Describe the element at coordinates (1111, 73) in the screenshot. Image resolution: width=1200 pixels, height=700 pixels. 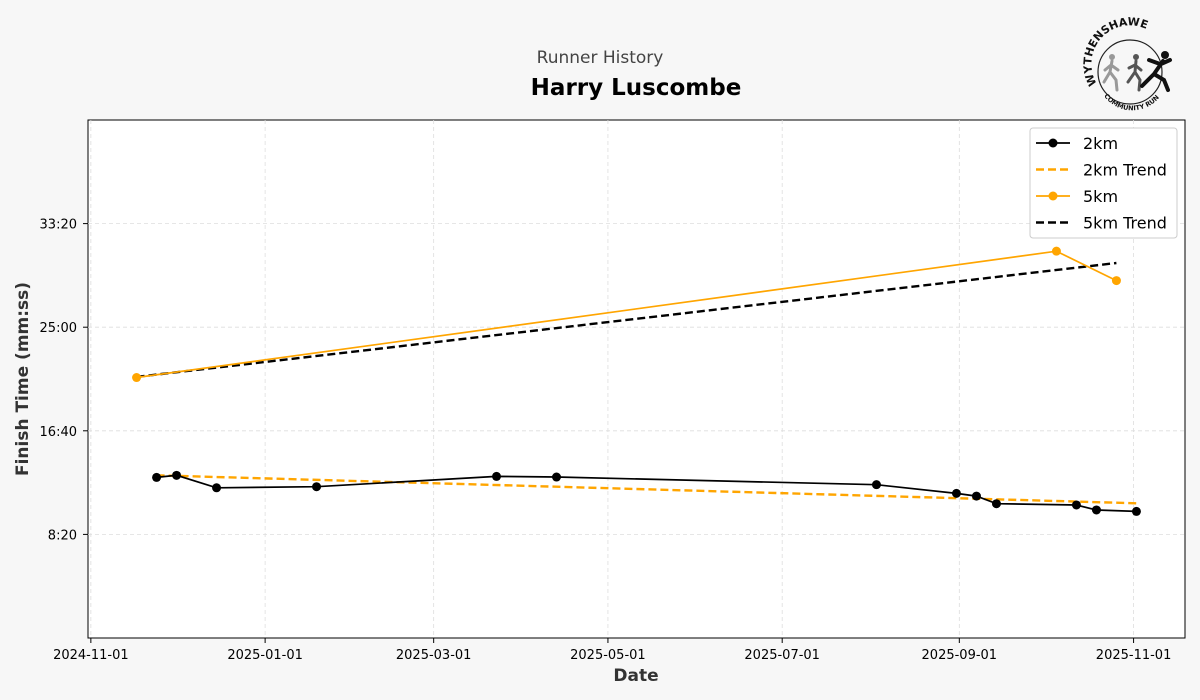
I see `runner-figure-light` at that location.